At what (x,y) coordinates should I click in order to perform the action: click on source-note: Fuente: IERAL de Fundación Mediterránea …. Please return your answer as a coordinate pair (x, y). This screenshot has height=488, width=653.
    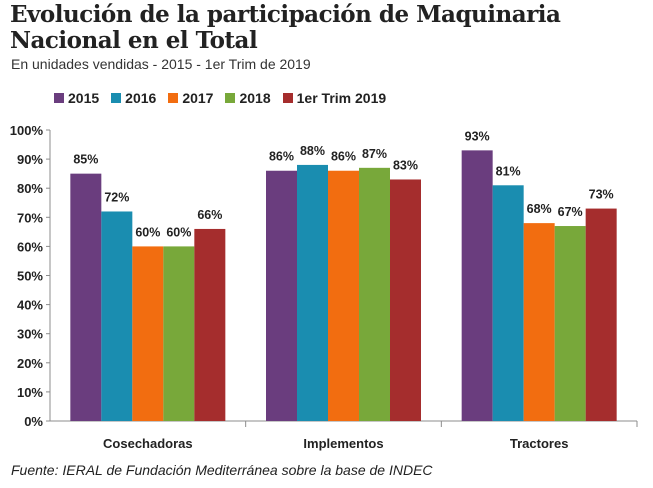
    Looking at the image, I should click on (222, 470).